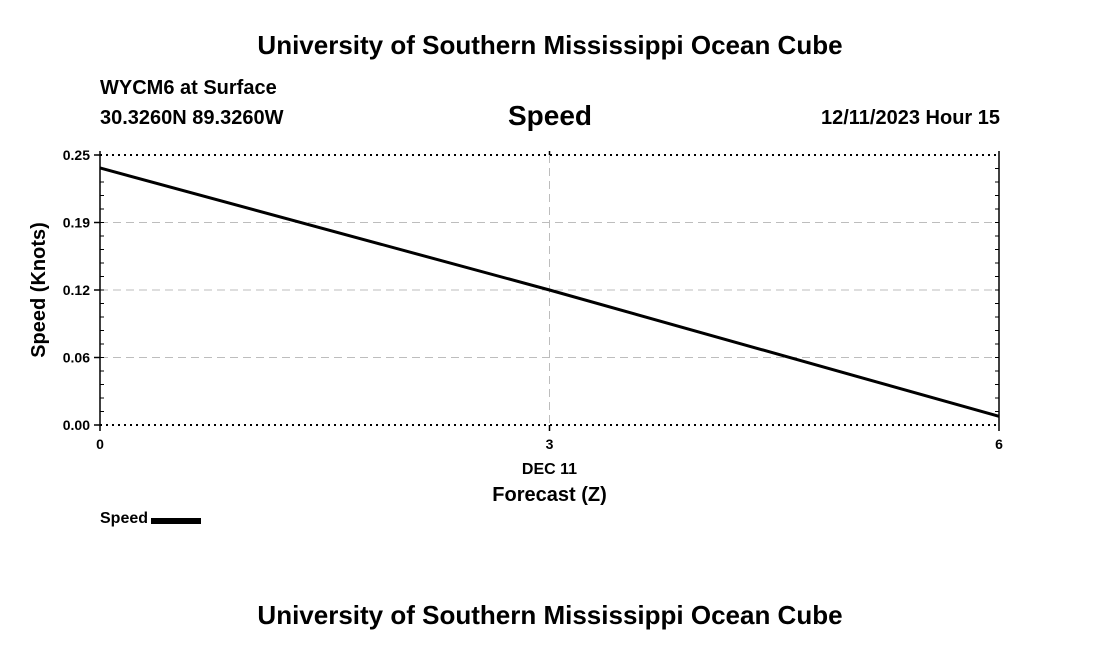 The width and height of the screenshot is (1100, 650). What do you see at coordinates (549, 469) in the screenshot?
I see `x-date-label: DEC 11` at bounding box center [549, 469].